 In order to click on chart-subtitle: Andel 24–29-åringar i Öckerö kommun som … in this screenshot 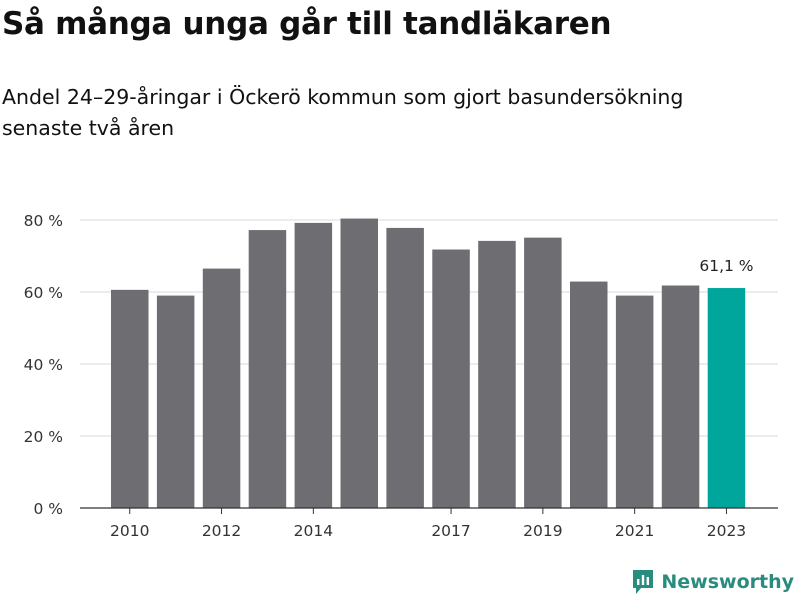, I will do `click(343, 112)`.